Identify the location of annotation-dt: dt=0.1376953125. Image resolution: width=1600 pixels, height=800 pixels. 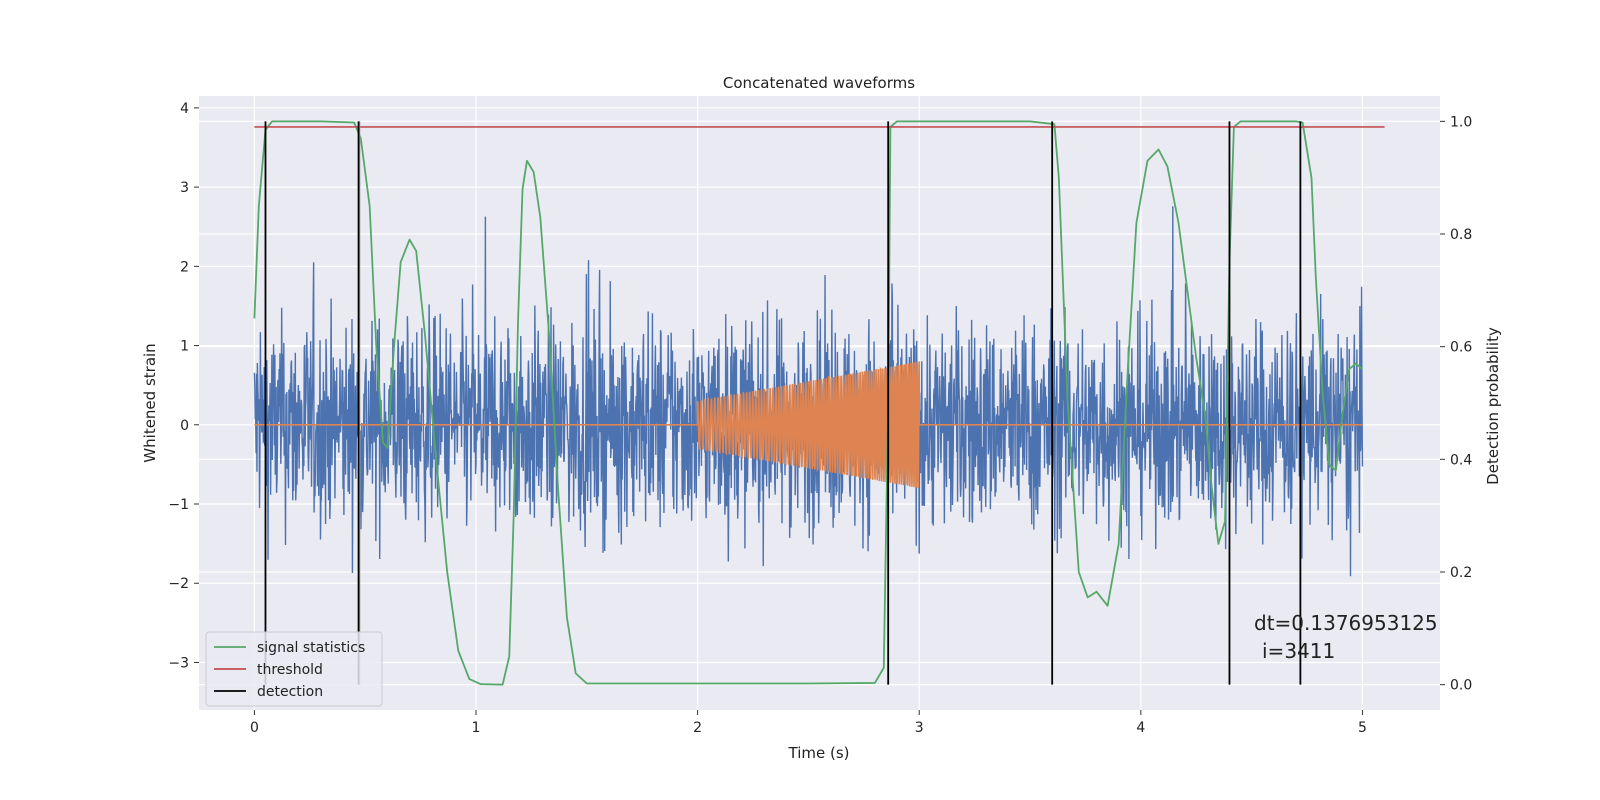
(1346, 623).